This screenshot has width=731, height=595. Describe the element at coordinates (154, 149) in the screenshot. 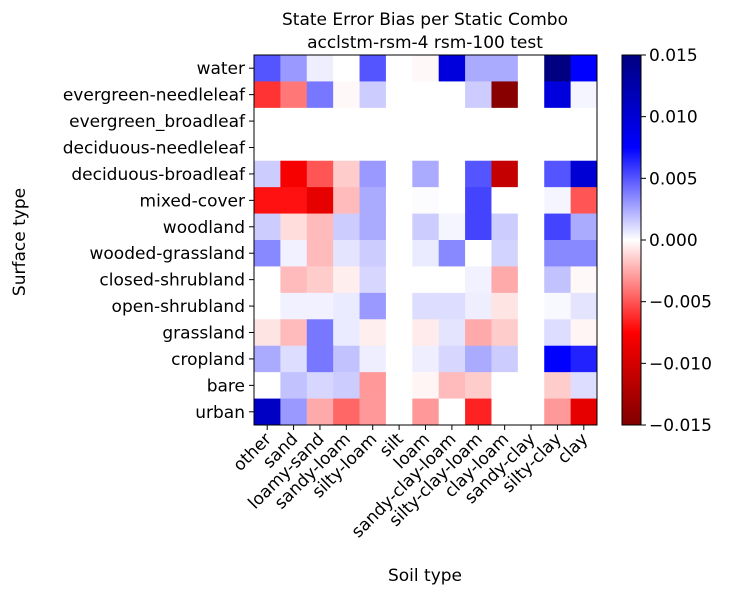

I see `y-tick-label: deciduous-needleleaf` at that location.